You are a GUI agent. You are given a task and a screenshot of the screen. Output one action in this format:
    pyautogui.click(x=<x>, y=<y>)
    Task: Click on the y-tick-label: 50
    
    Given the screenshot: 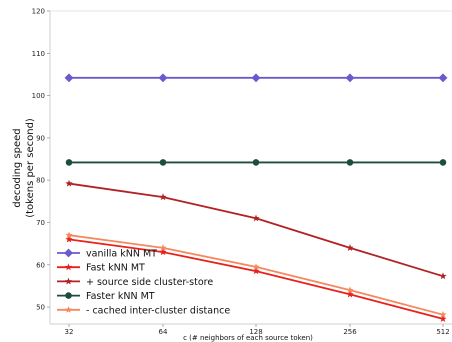 What is the action you would take?
    pyautogui.click(x=40, y=308)
    